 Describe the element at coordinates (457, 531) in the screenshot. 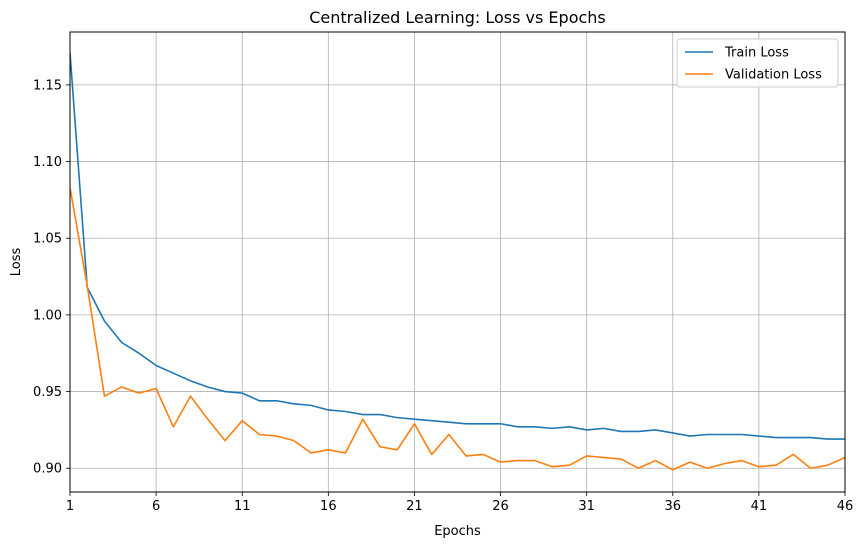

I see `x-axis-label: Epochs` at that location.